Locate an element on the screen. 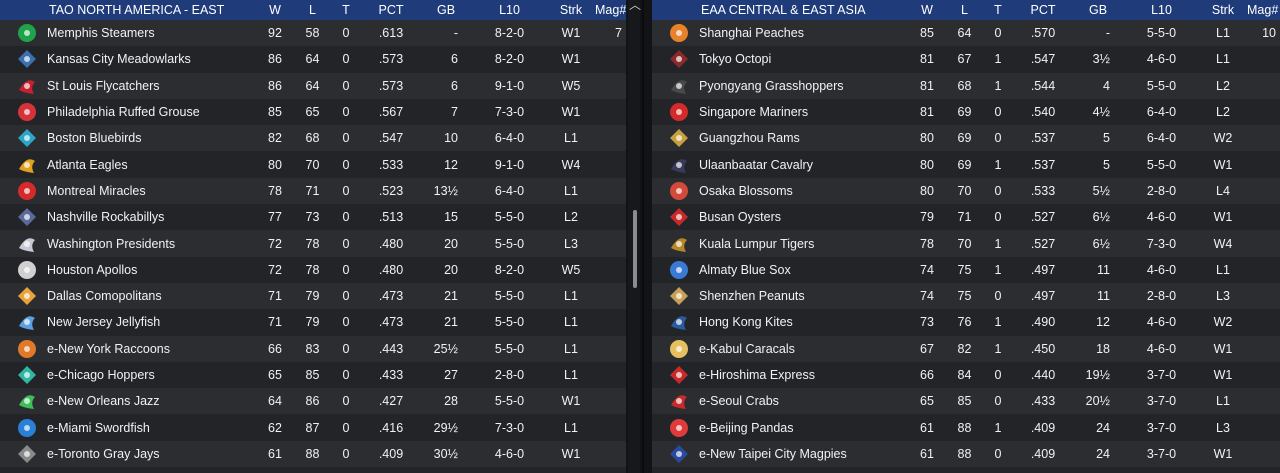  team-name: Boston Bluebirds is located at coordinates (94, 138).